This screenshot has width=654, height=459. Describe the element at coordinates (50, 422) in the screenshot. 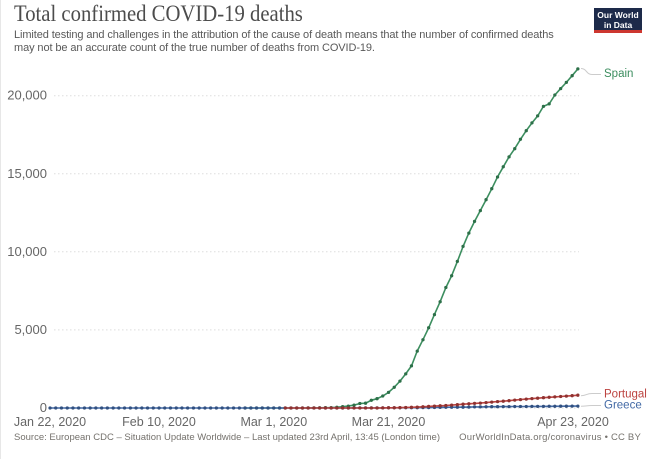

I see `svg-text: Jan 22, 2020` at that location.